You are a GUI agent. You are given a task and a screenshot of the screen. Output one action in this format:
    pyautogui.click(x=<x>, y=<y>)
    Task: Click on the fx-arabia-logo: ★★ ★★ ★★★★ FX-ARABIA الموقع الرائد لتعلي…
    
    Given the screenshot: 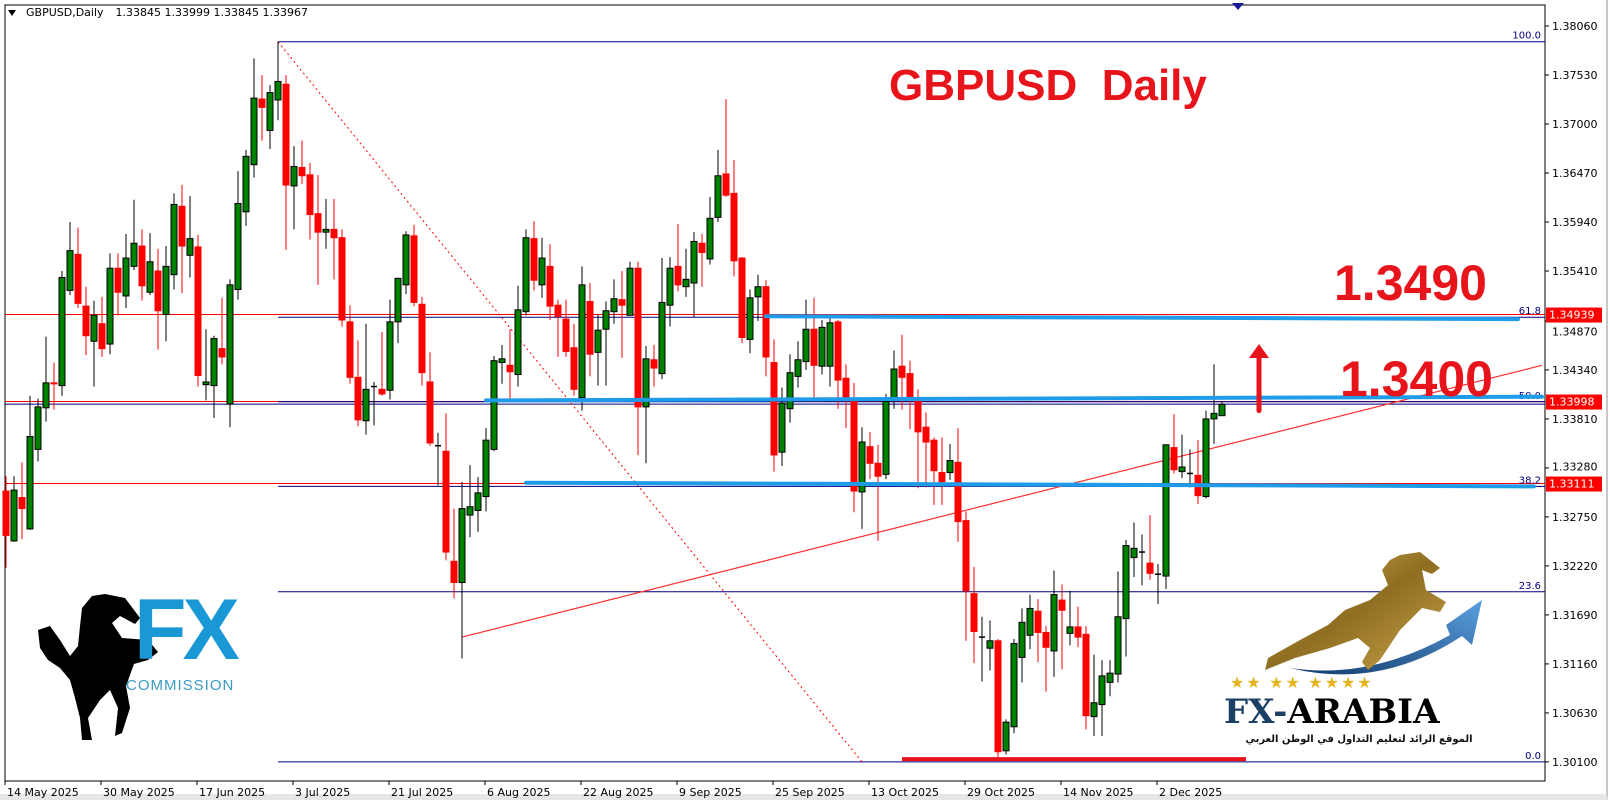 What is the action you would take?
    pyautogui.click(x=1362, y=645)
    